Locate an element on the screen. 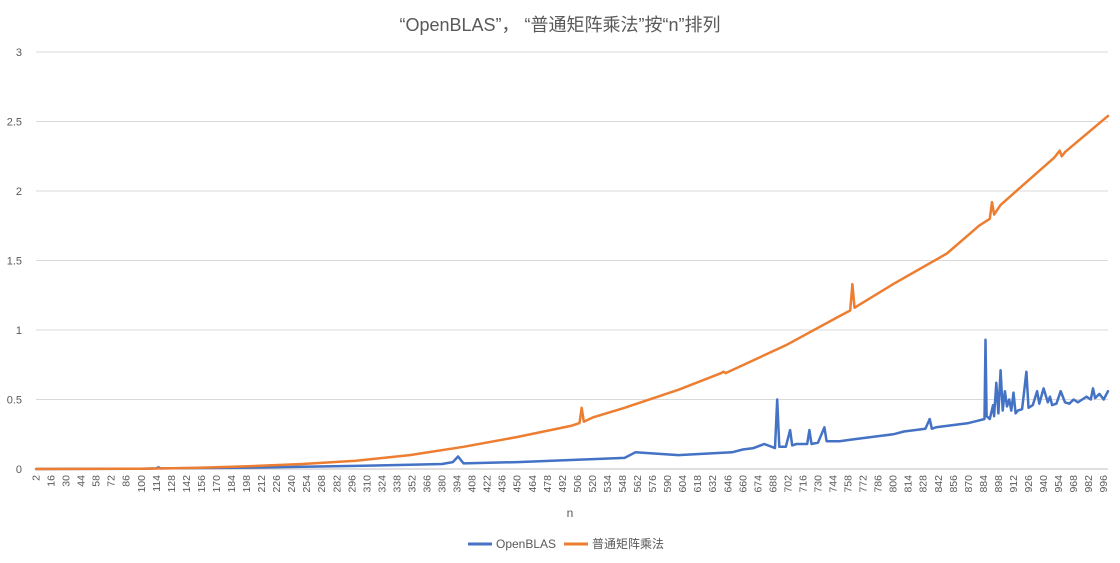 The image size is (1120, 563). x-tick-label: 562 is located at coordinates (638, 484).